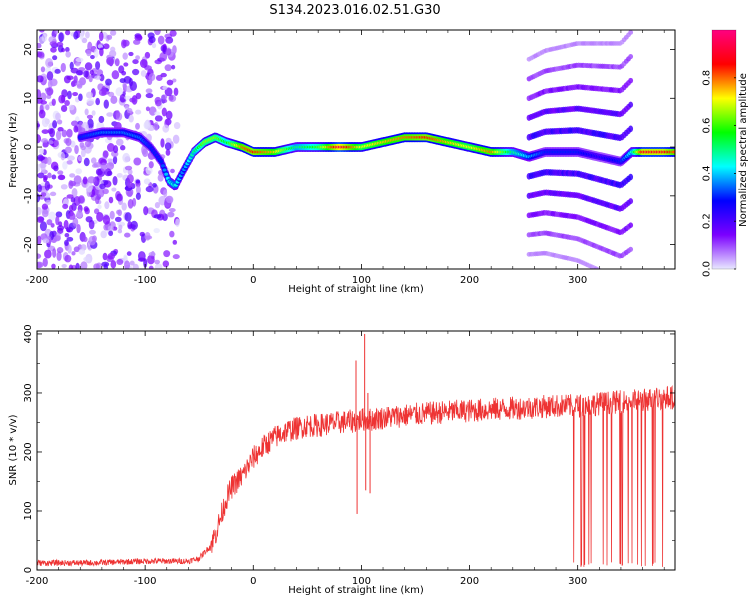 This screenshot has width=750, height=600. What do you see at coordinates (166, 174) in the screenshot?
I see `spectrogram-ridge-core` at bounding box center [166, 174].